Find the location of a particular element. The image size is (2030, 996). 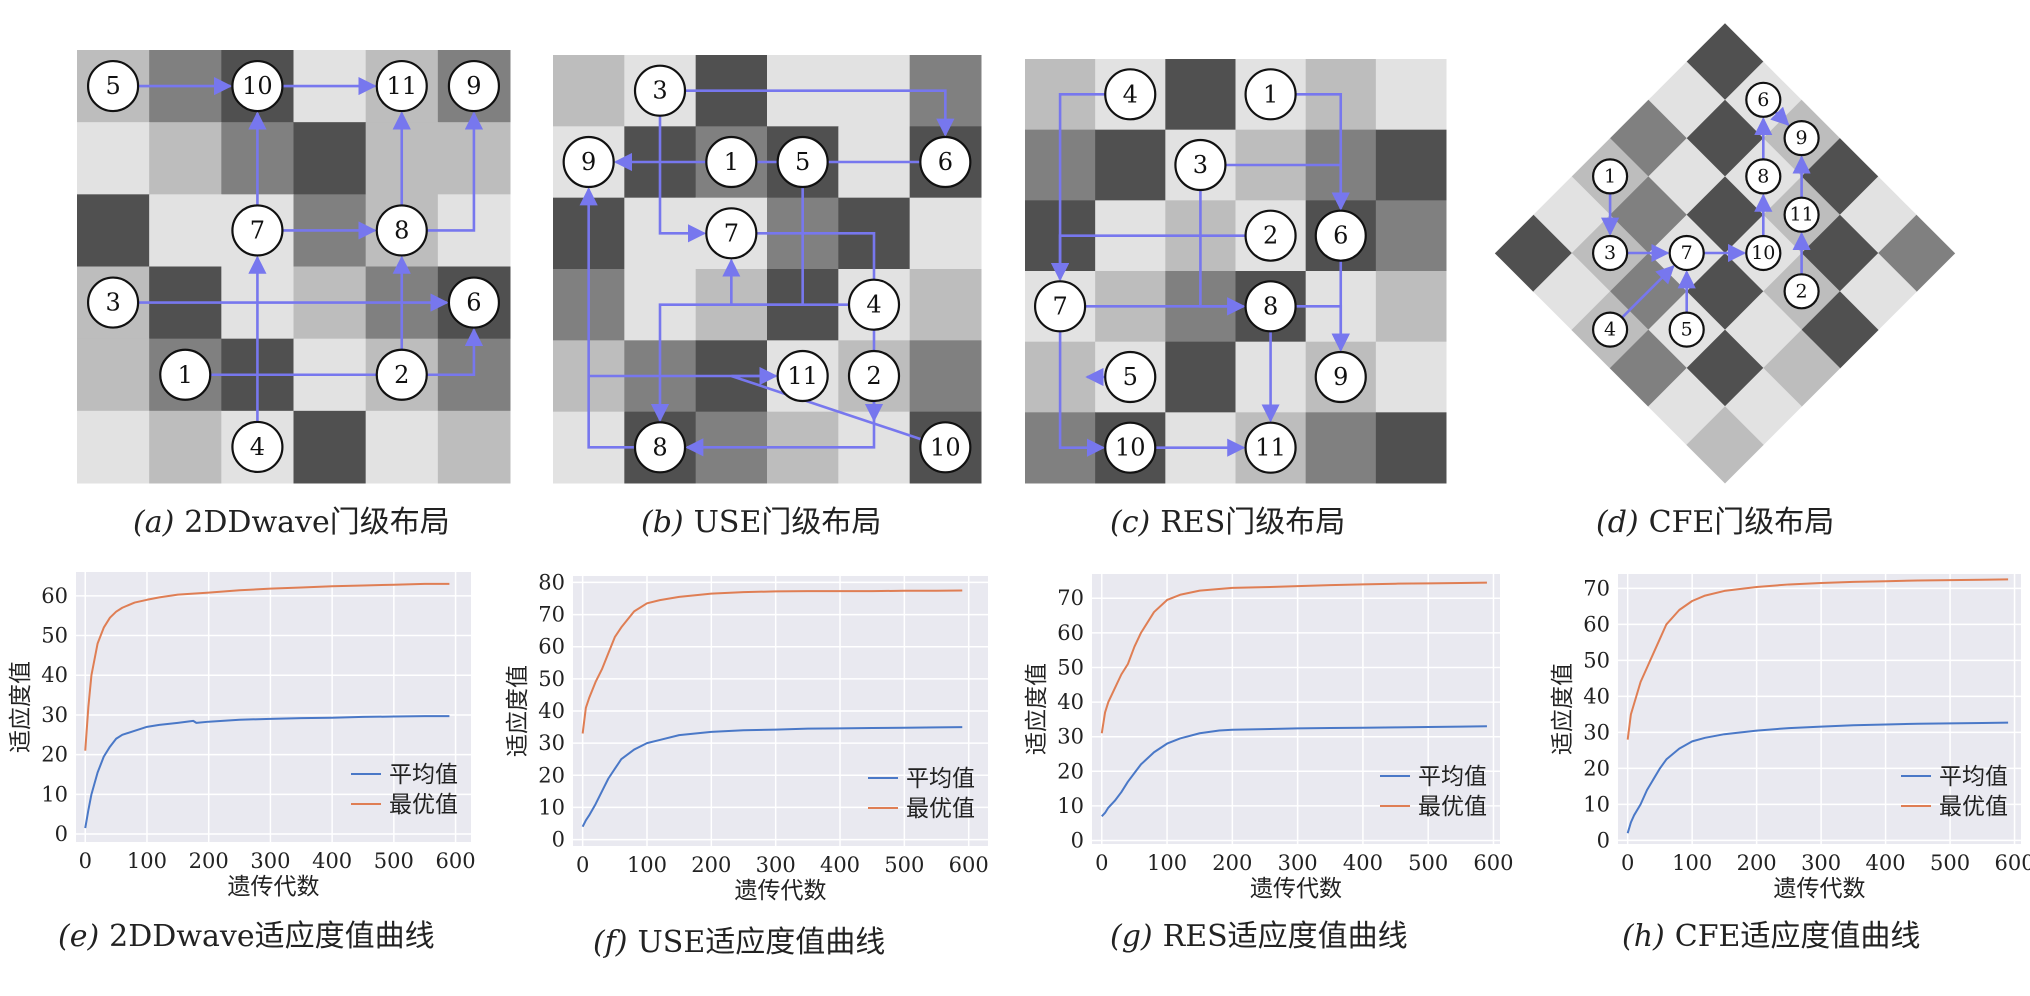

gate-node: 10 is located at coordinates (945, 447).